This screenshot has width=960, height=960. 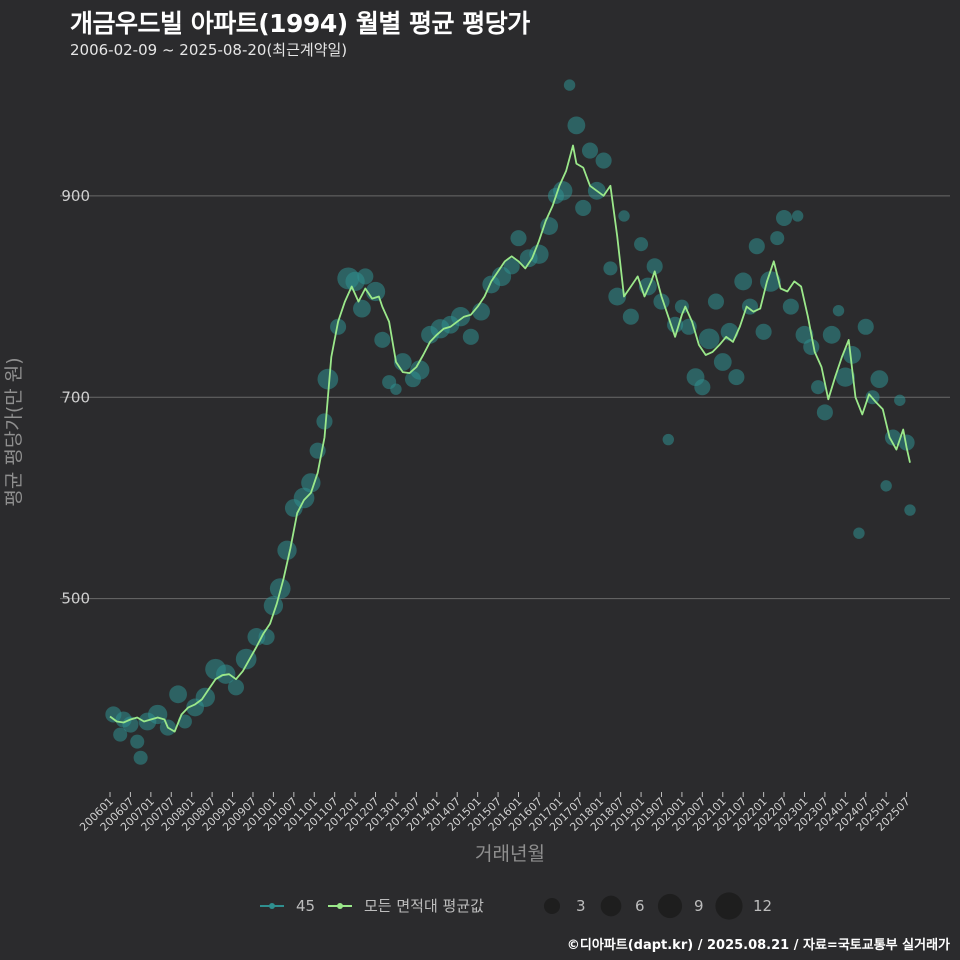 I want to click on legend-series-45-label: 45, so click(x=305, y=906).